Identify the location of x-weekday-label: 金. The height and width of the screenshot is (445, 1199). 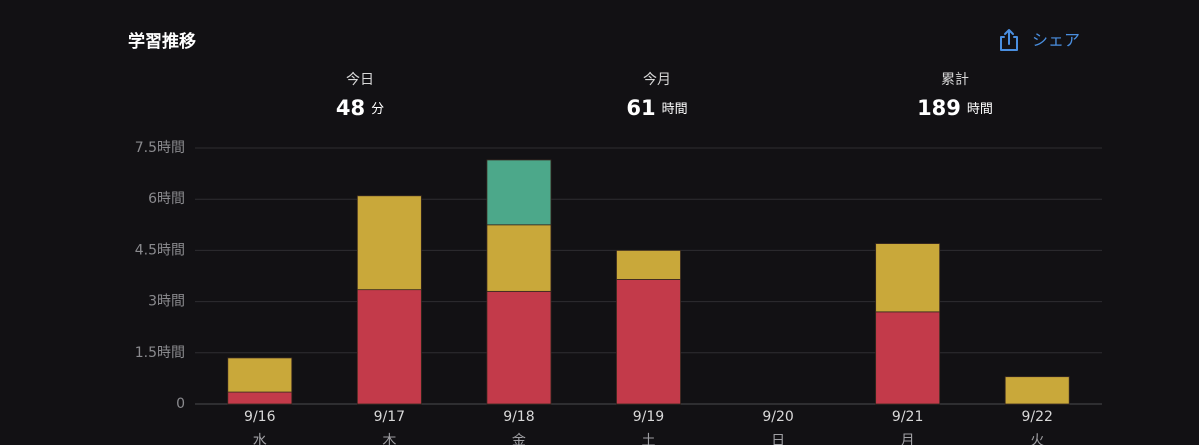
(519, 439).